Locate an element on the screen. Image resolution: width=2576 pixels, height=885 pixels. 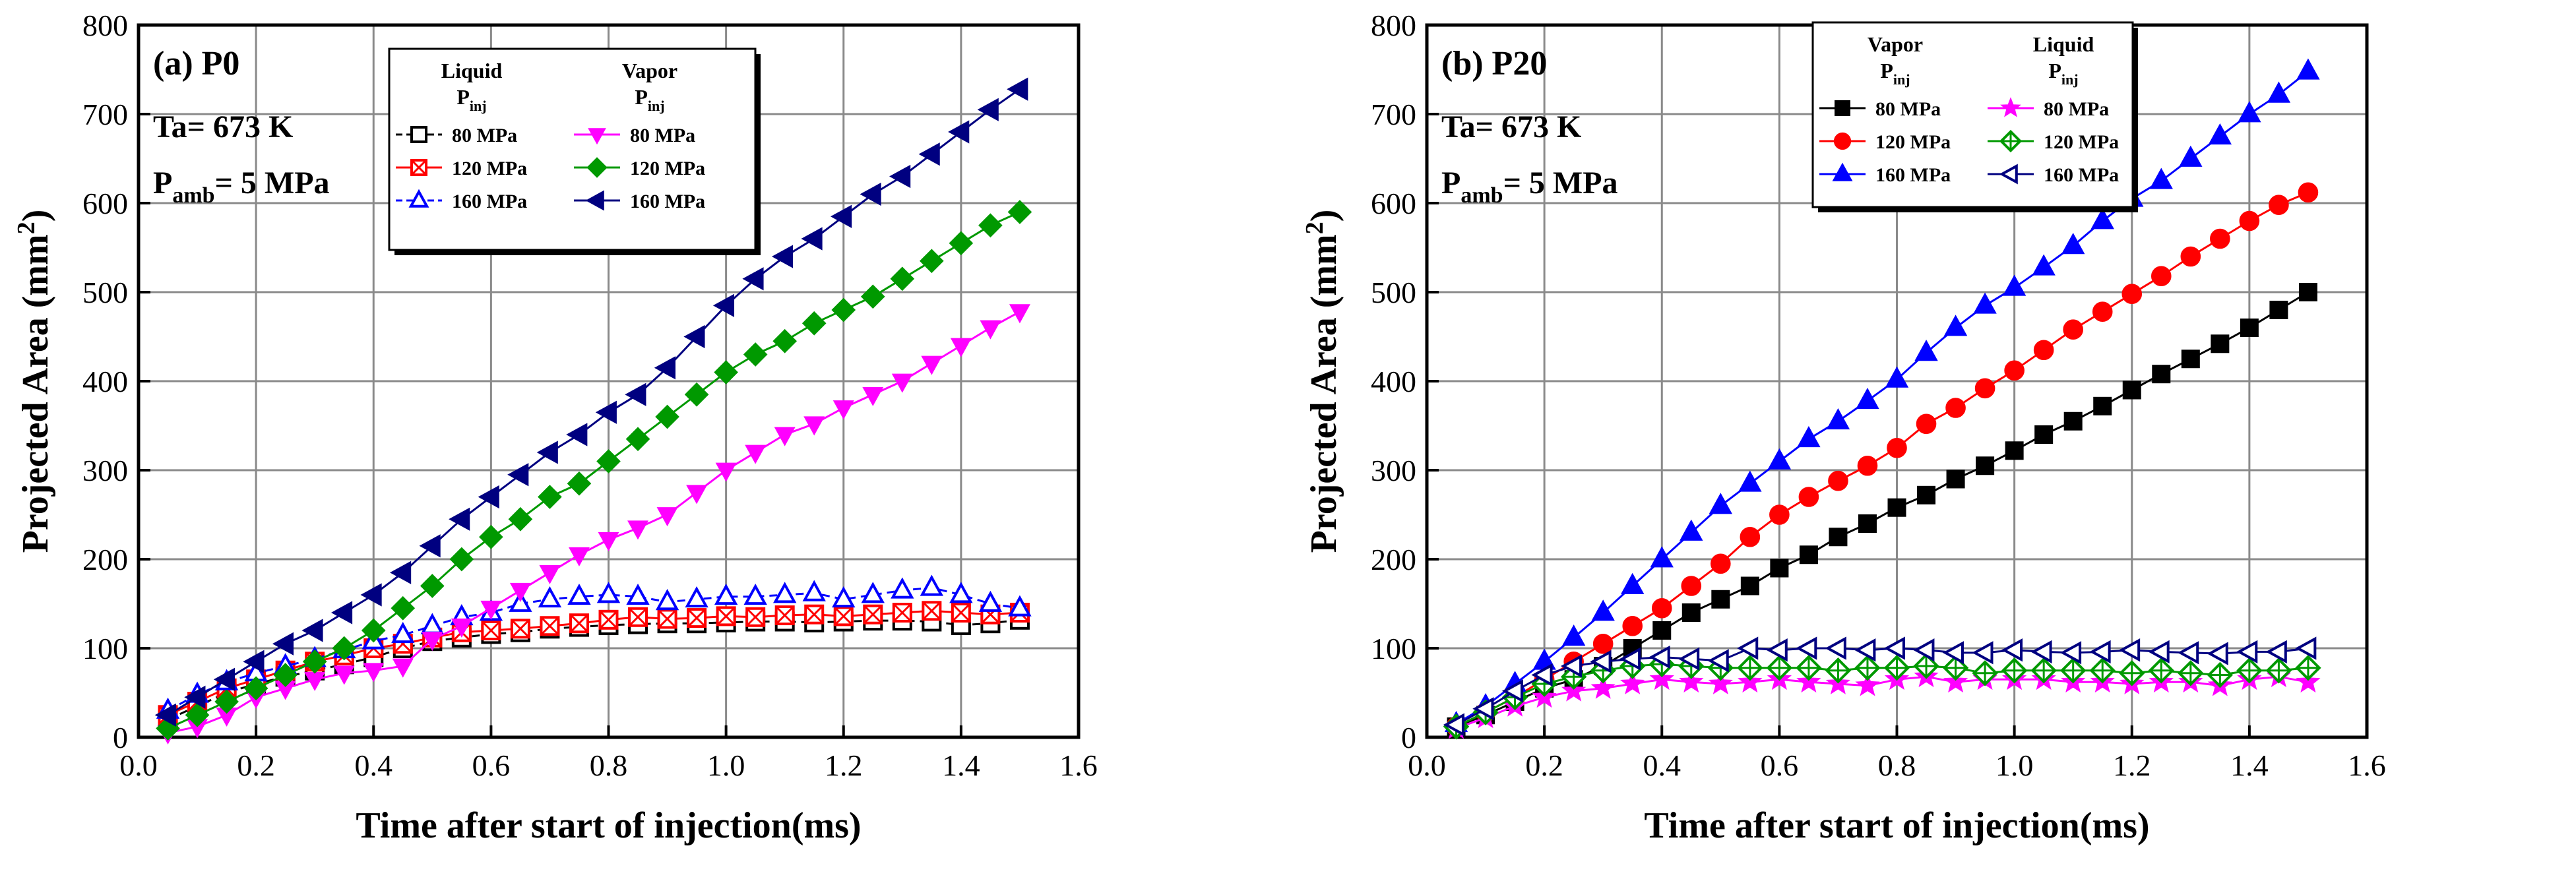
y-tick-label: 100 is located at coordinates (1393, 648).